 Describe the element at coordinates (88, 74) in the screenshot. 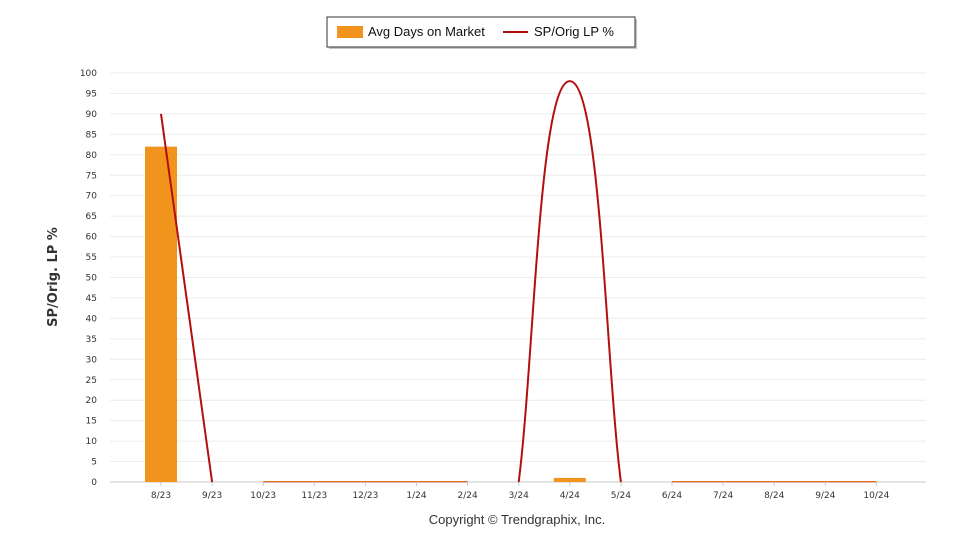

I see `y-tick-label: 100` at that location.